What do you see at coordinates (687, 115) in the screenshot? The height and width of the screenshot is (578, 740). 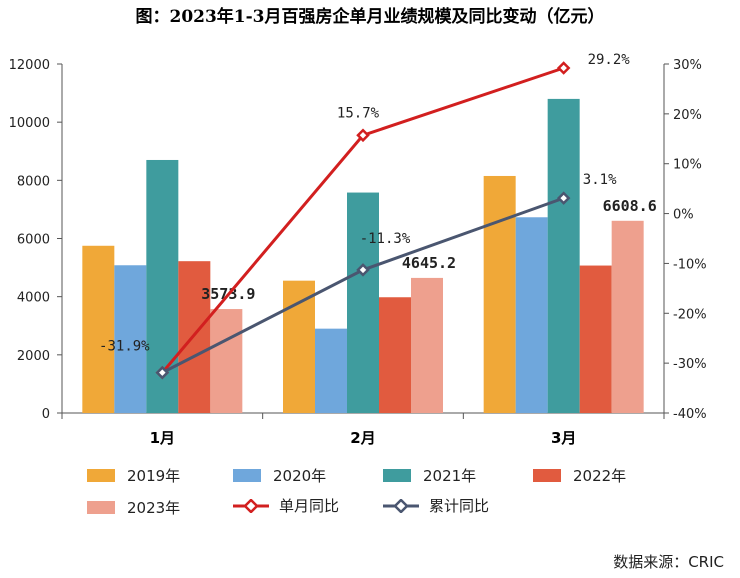 I see `y2-tick-label: 20%` at bounding box center [687, 115].